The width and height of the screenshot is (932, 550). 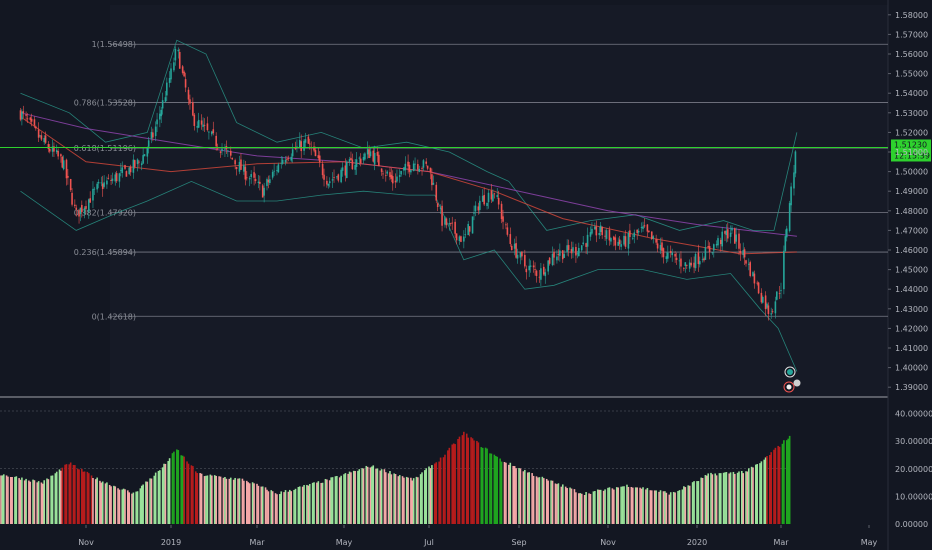 What do you see at coordinates (797, 383) in the screenshot?
I see `event-marker-small-icon` at bounding box center [797, 383].